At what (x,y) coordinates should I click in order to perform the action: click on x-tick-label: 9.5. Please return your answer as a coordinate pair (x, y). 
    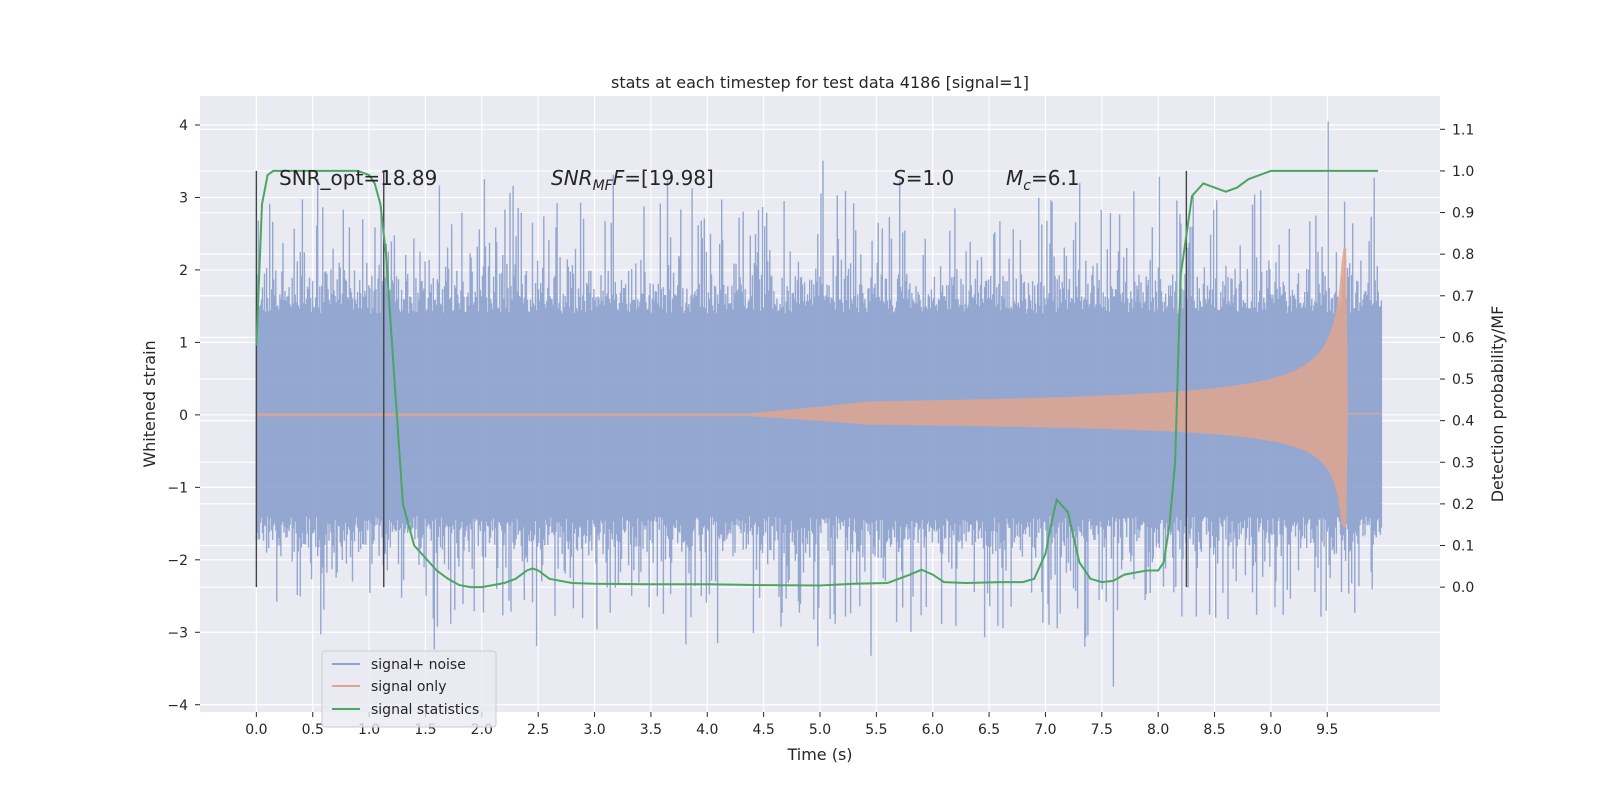
    Looking at the image, I should click on (1327, 730).